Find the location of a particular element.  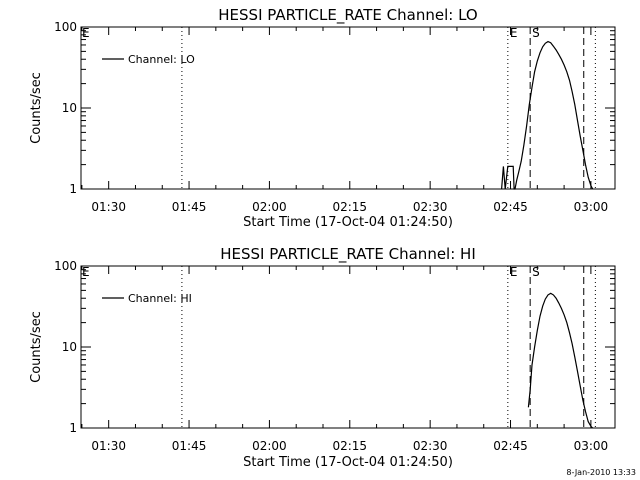

legend: Channel: HI is located at coordinates (147, 298).